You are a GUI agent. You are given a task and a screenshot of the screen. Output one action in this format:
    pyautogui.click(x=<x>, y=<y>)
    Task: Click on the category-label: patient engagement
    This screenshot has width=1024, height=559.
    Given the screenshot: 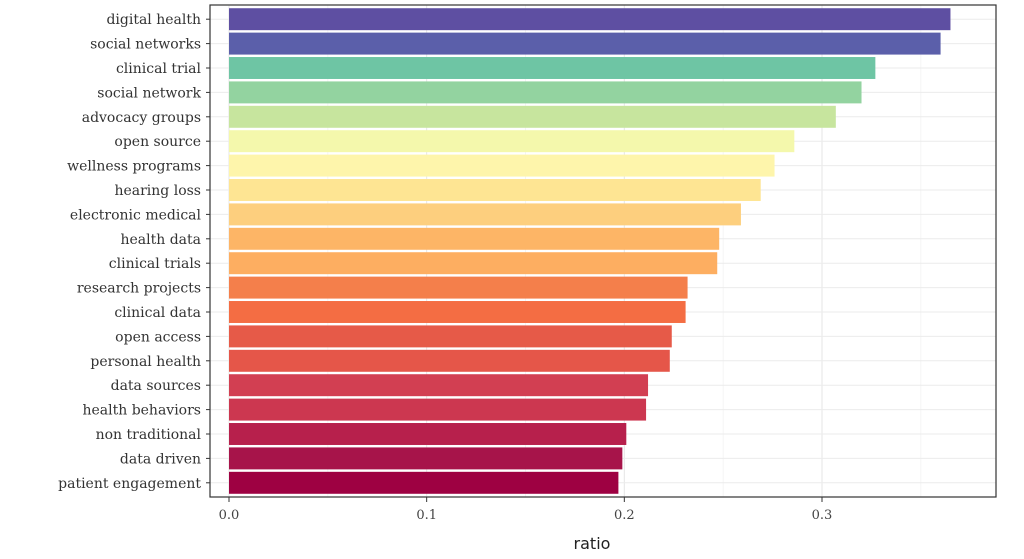 What is the action you would take?
    pyautogui.click(x=129, y=484)
    